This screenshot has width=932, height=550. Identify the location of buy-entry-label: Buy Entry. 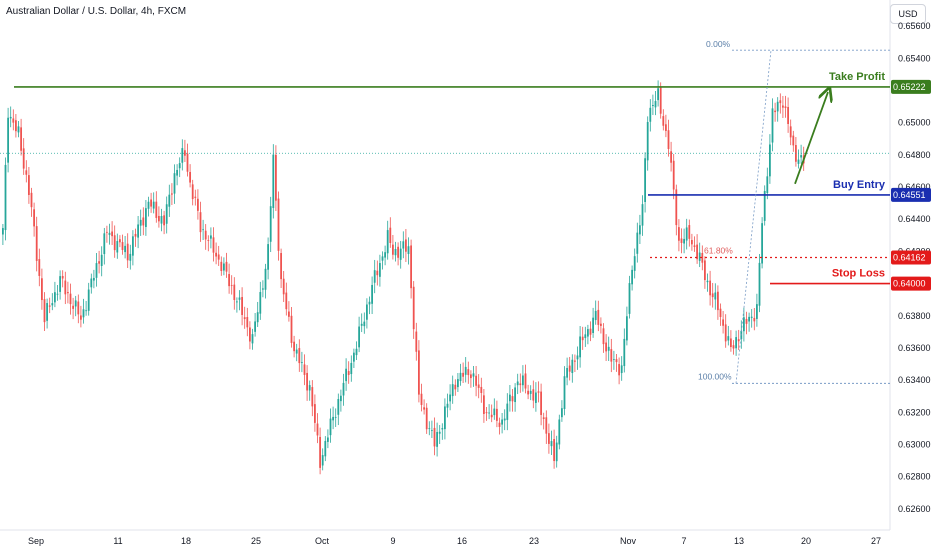
(859, 185).